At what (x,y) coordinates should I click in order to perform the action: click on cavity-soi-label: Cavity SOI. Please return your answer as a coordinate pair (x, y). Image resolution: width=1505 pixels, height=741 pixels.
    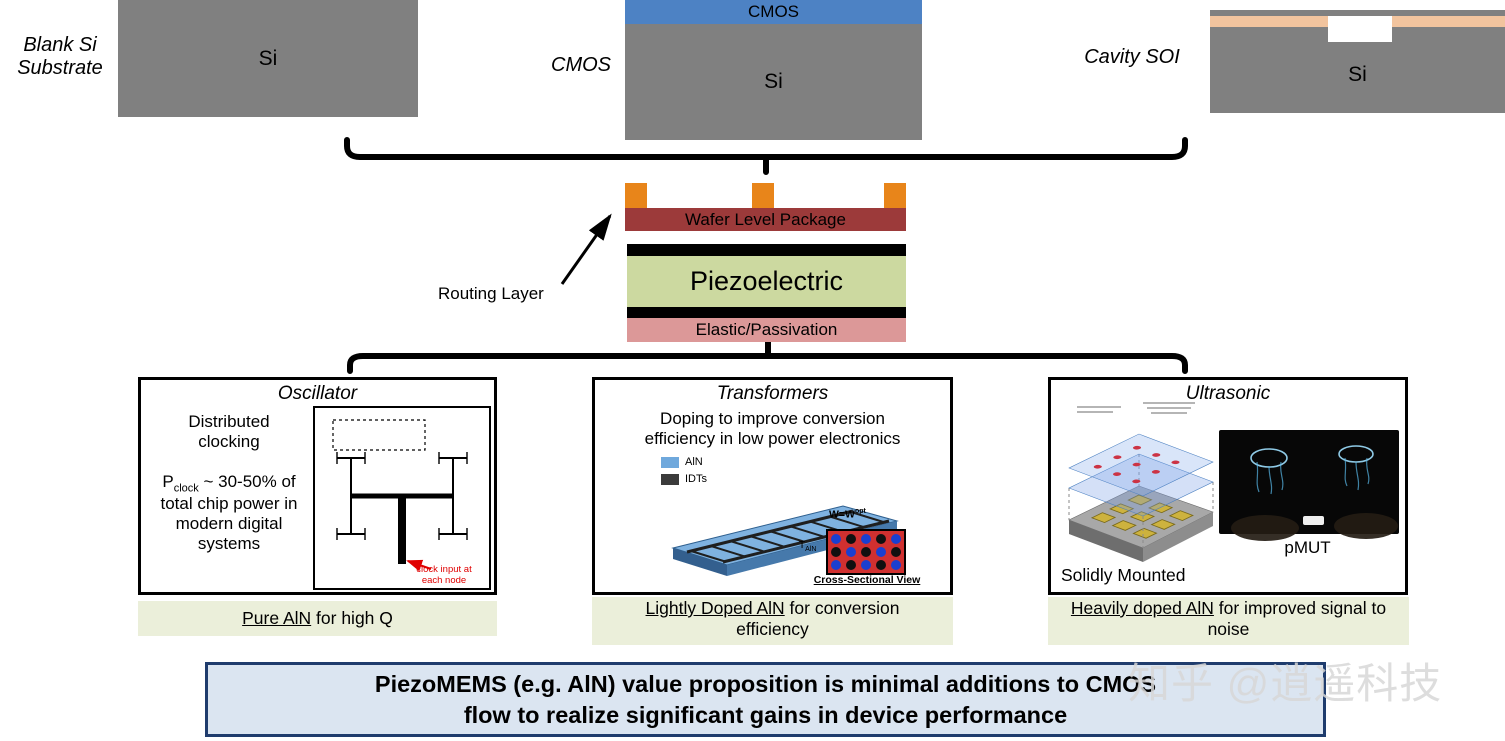
    Looking at the image, I should click on (1132, 57).